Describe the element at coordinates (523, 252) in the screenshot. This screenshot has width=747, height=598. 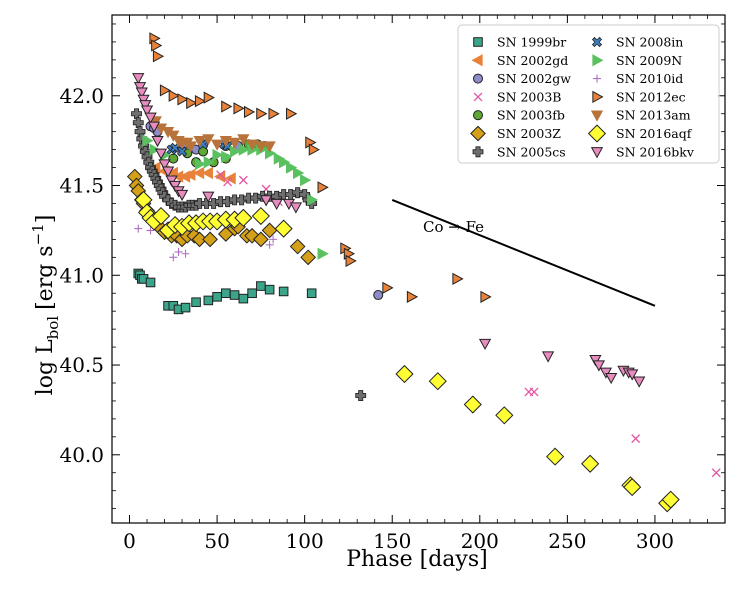
I see `co-fe-decay-line` at that location.